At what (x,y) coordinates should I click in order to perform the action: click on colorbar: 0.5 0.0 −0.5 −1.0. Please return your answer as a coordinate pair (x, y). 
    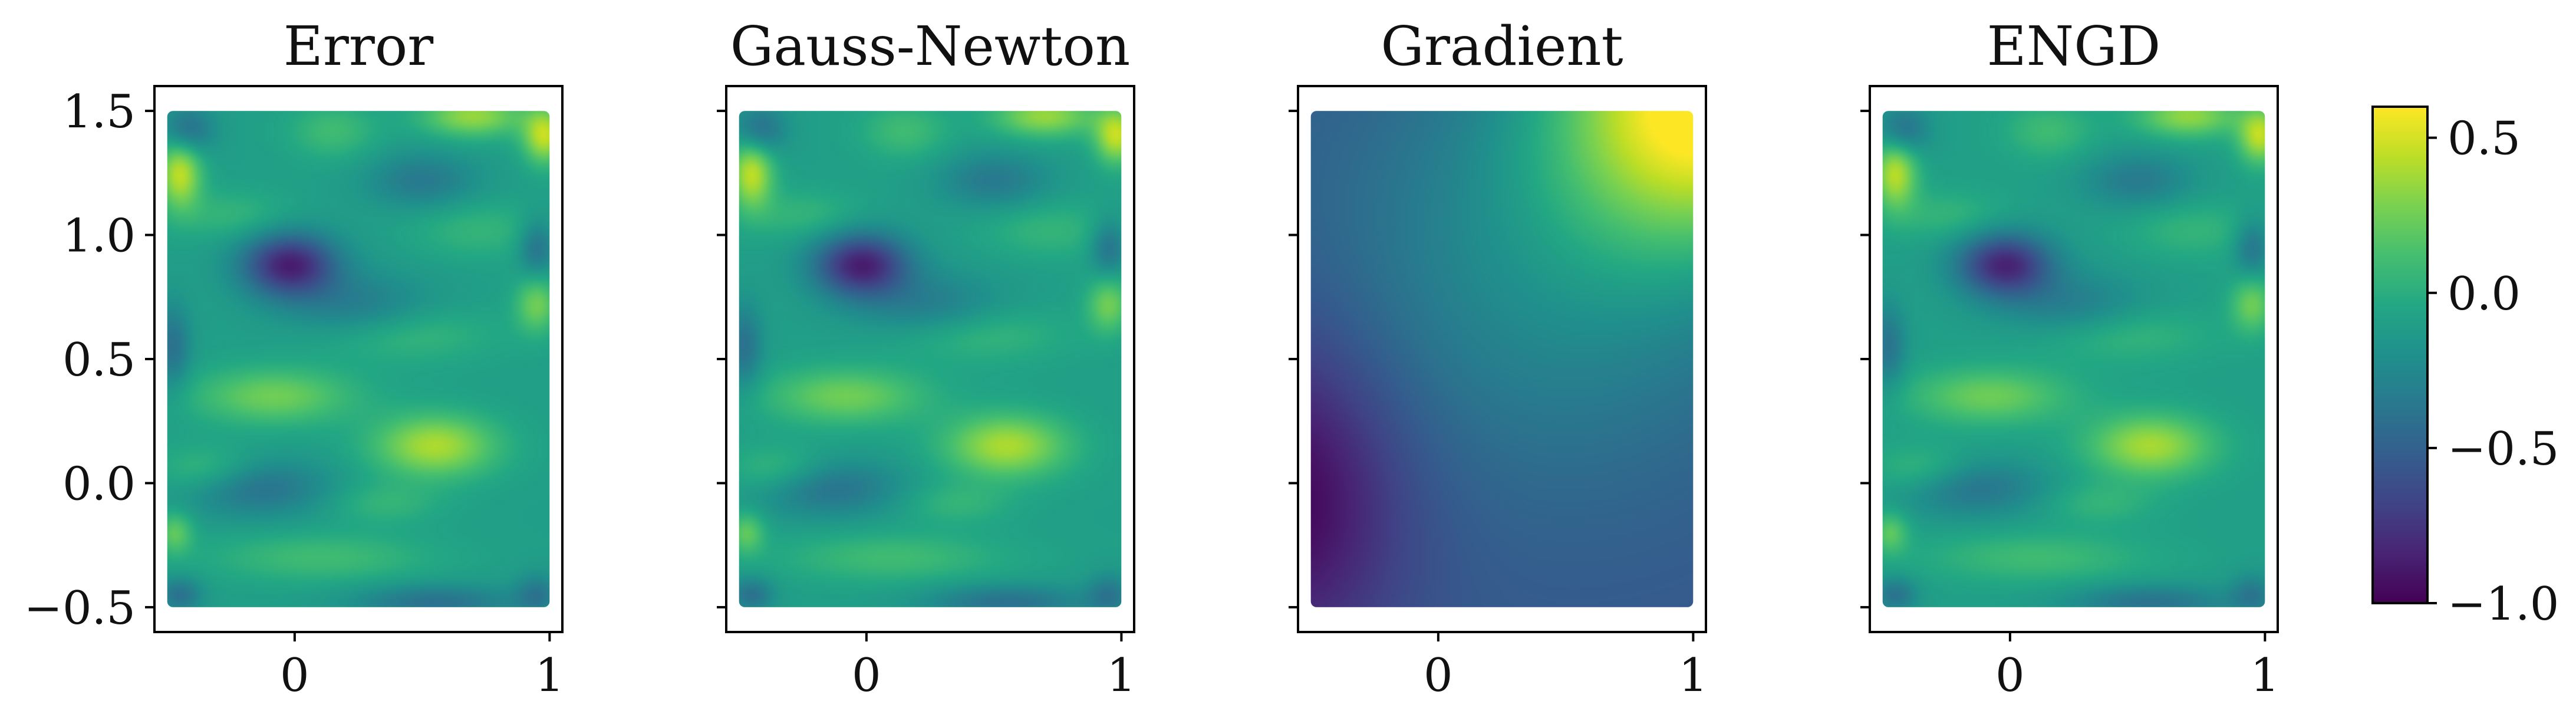
    Looking at the image, I should click on (2465, 369).